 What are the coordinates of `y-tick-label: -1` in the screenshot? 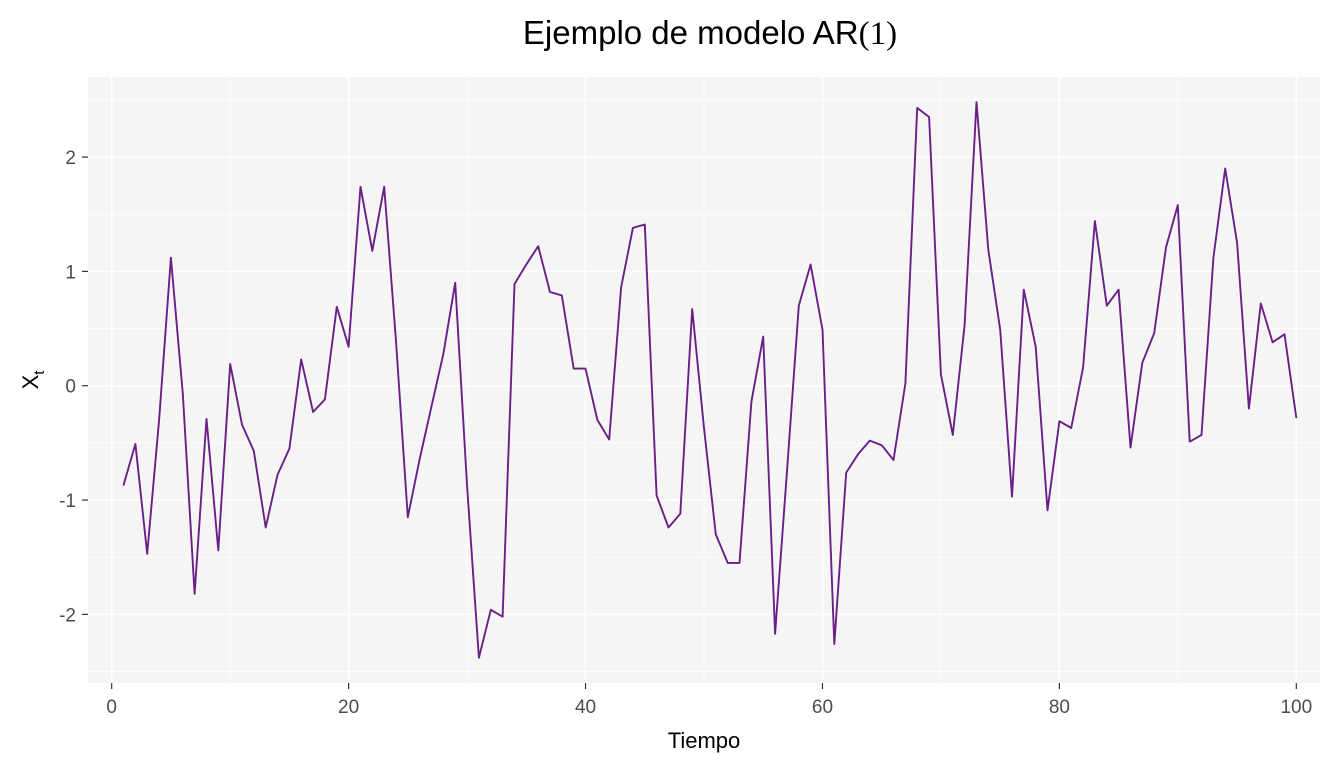 It's located at (67, 501).